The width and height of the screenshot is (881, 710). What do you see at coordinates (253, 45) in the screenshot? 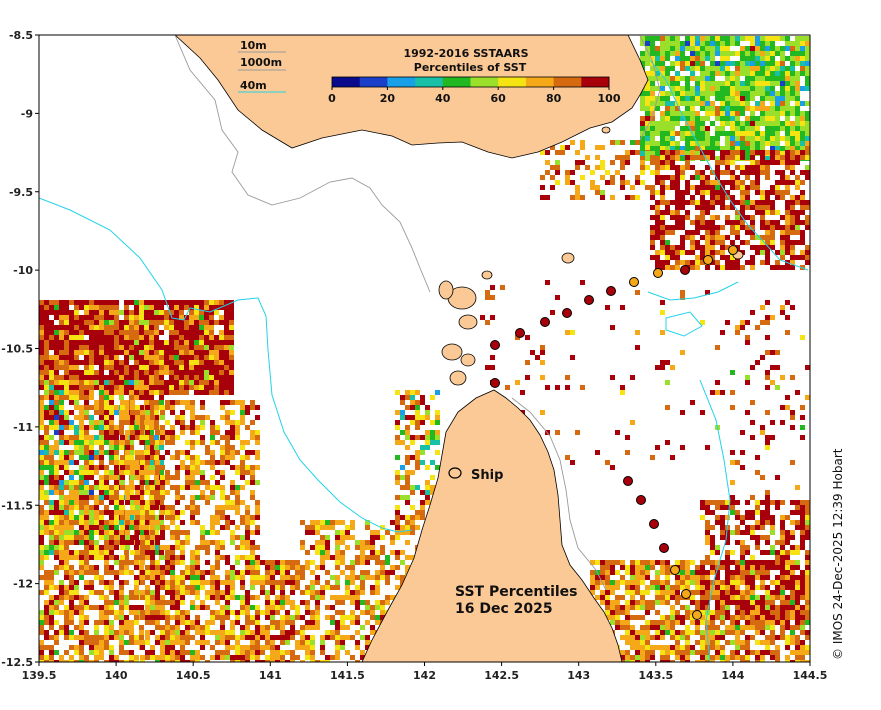
I see `isobath-label-10m: 10m` at bounding box center [253, 45].